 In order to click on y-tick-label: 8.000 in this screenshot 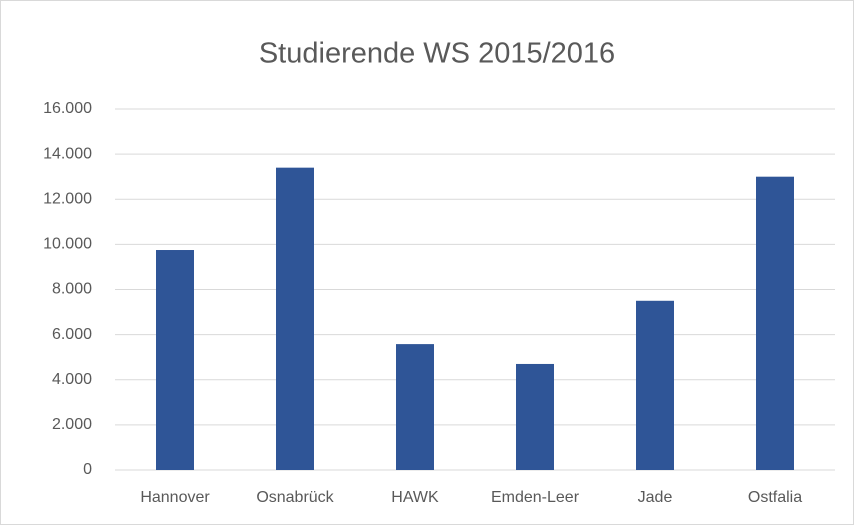, I will do `click(72, 289)`.